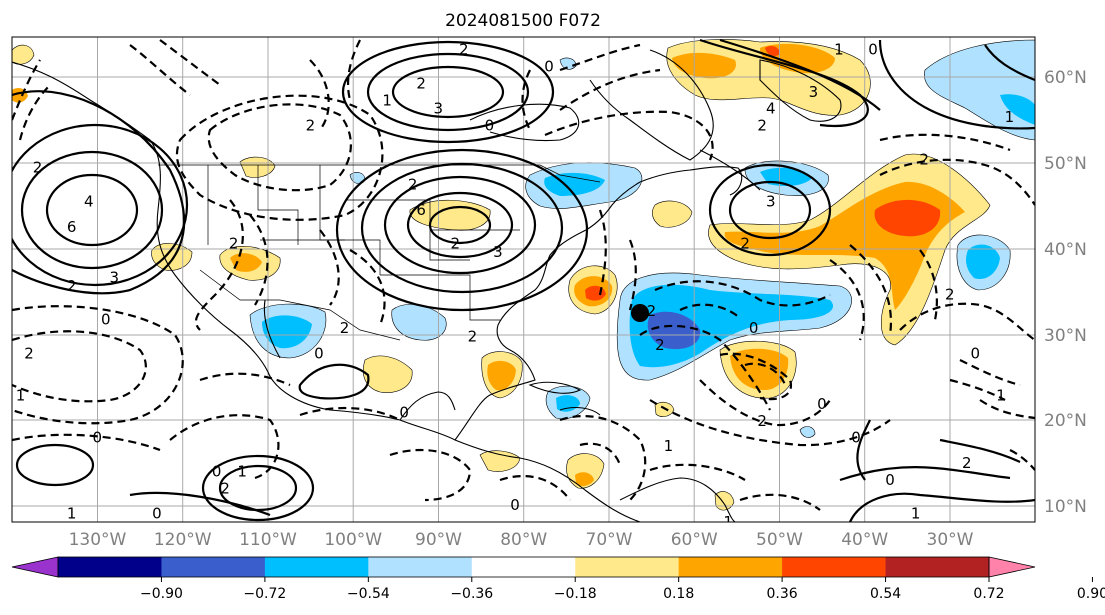  I want to click on storm-center-marker, so click(640, 313).